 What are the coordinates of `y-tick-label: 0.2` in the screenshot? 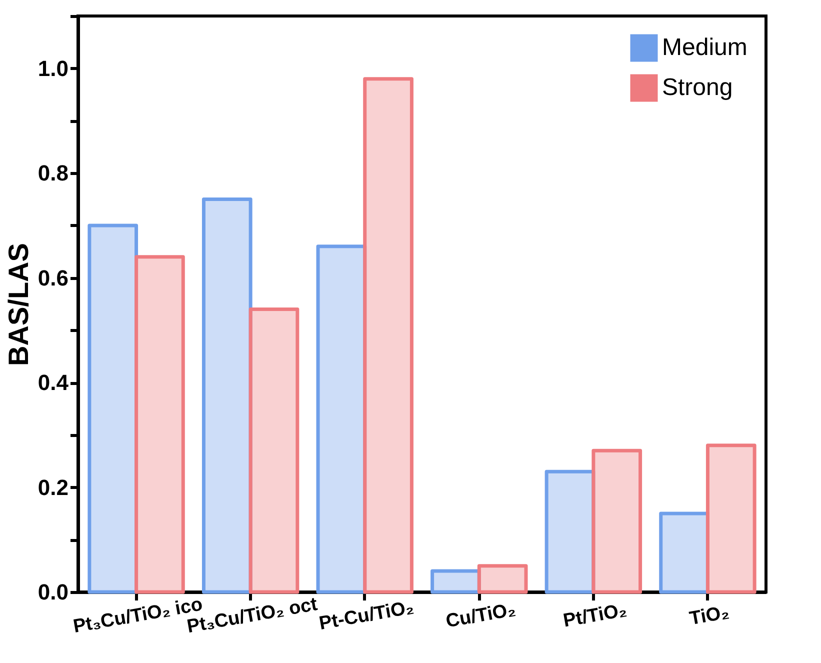 It's located at (53, 487).